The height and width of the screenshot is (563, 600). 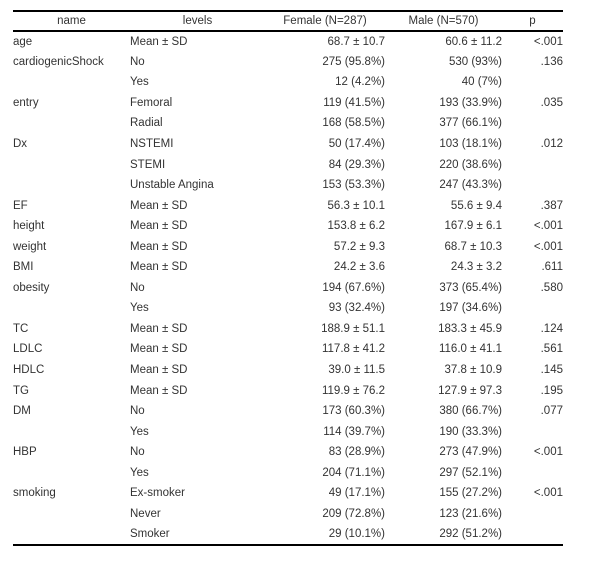 I want to click on cell-name: cardiogenicShock, so click(x=58, y=61).